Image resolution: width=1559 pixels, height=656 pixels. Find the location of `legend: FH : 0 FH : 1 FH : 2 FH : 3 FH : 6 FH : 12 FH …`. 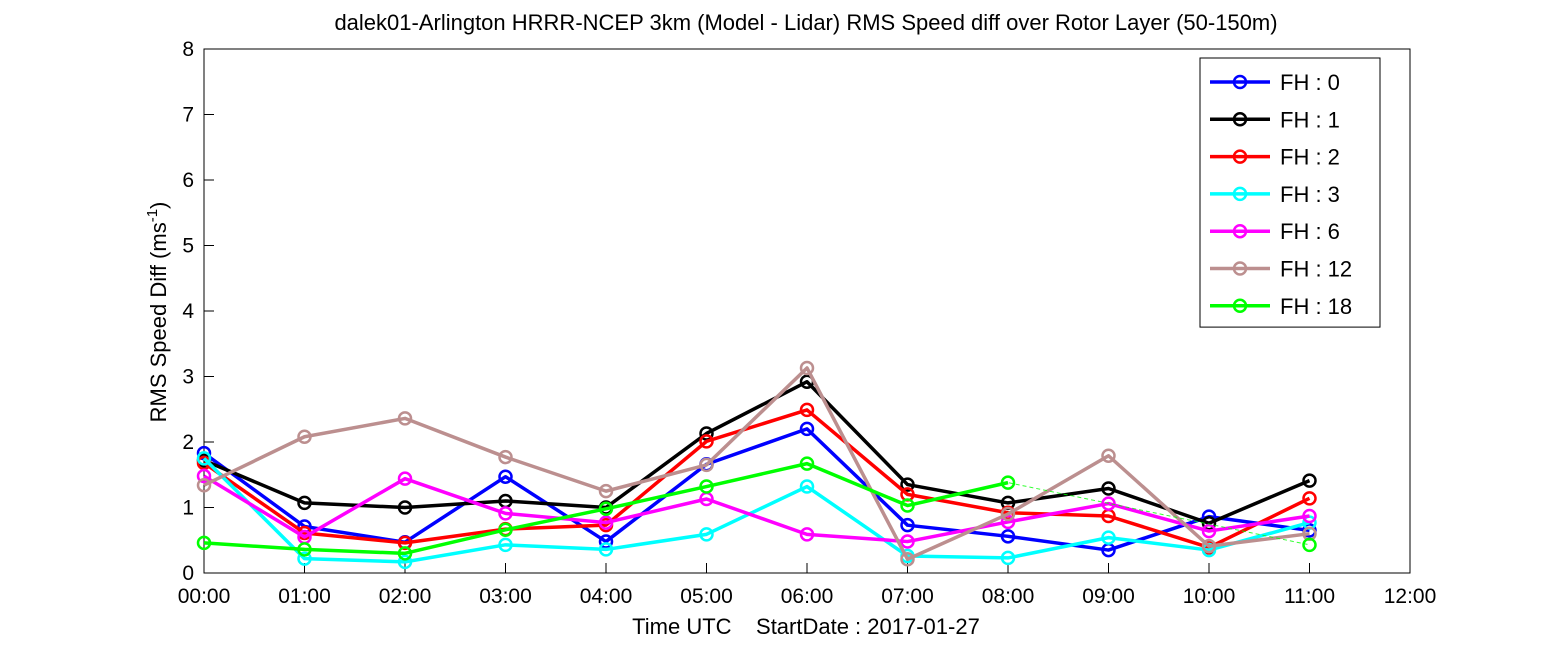

legend: FH : 0 FH : 1 FH : 2 FH : 3 FH : 6 FH : 12 FH … is located at coordinates (1290, 192).